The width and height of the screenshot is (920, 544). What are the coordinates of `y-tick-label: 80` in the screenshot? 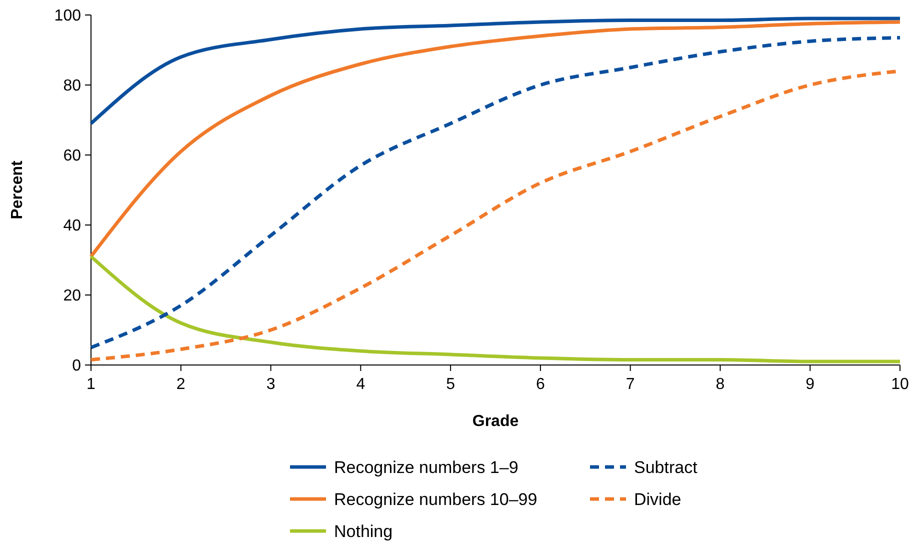 It's located at (72, 86).